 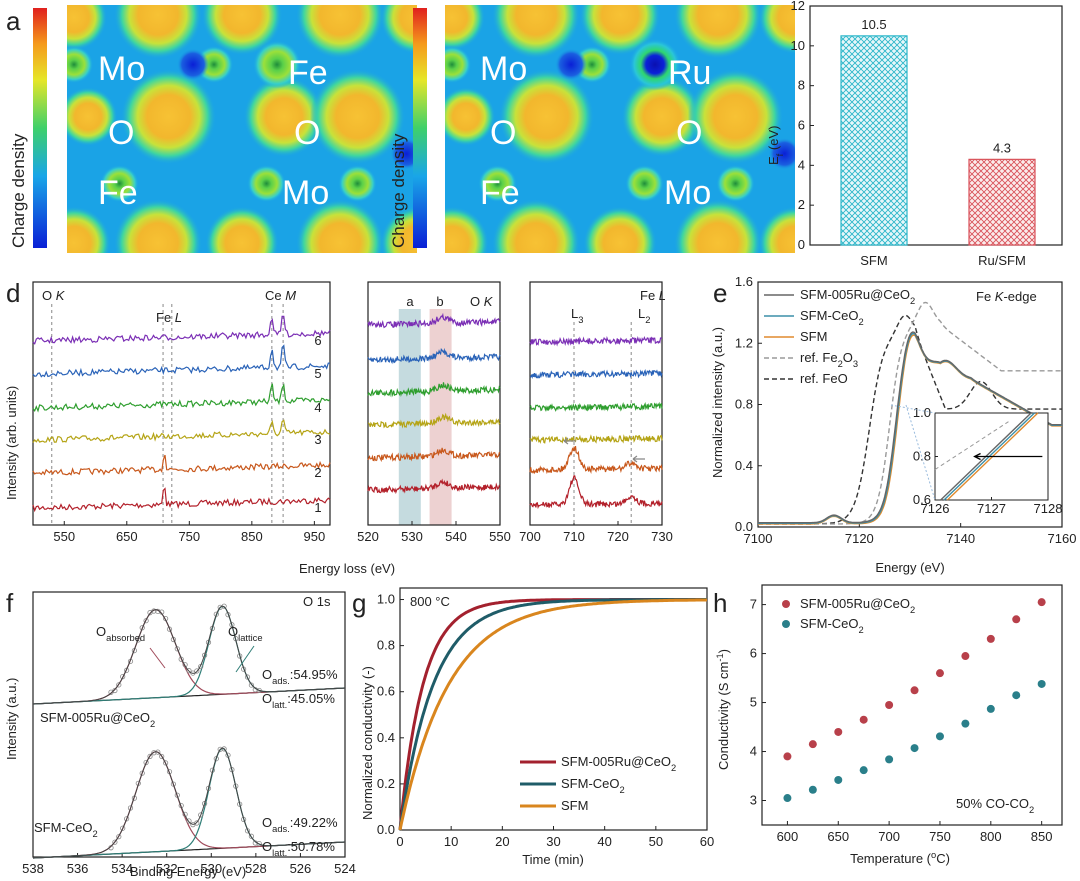 I want to click on y-tick-label: 6, so click(x=801, y=125).